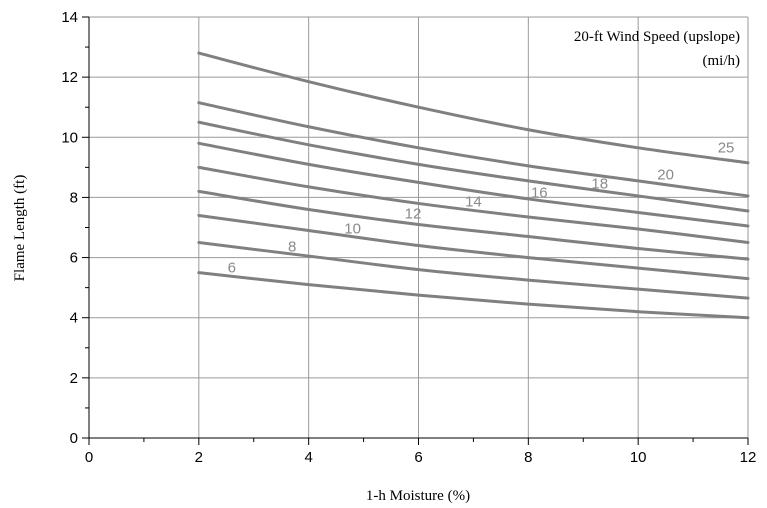 Image resolution: width=767 pixels, height=508 pixels. What do you see at coordinates (748, 457) in the screenshot?
I see `x-tick-label: 12` at bounding box center [748, 457].